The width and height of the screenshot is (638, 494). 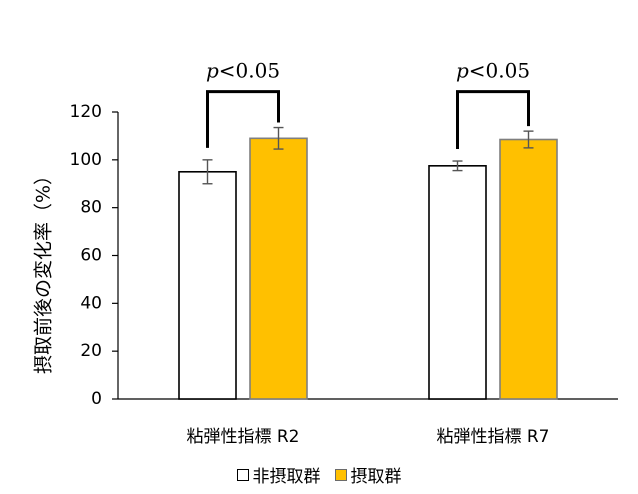 I want to click on legend-item-non-intake: 非摂取群, so click(x=278, y=474).